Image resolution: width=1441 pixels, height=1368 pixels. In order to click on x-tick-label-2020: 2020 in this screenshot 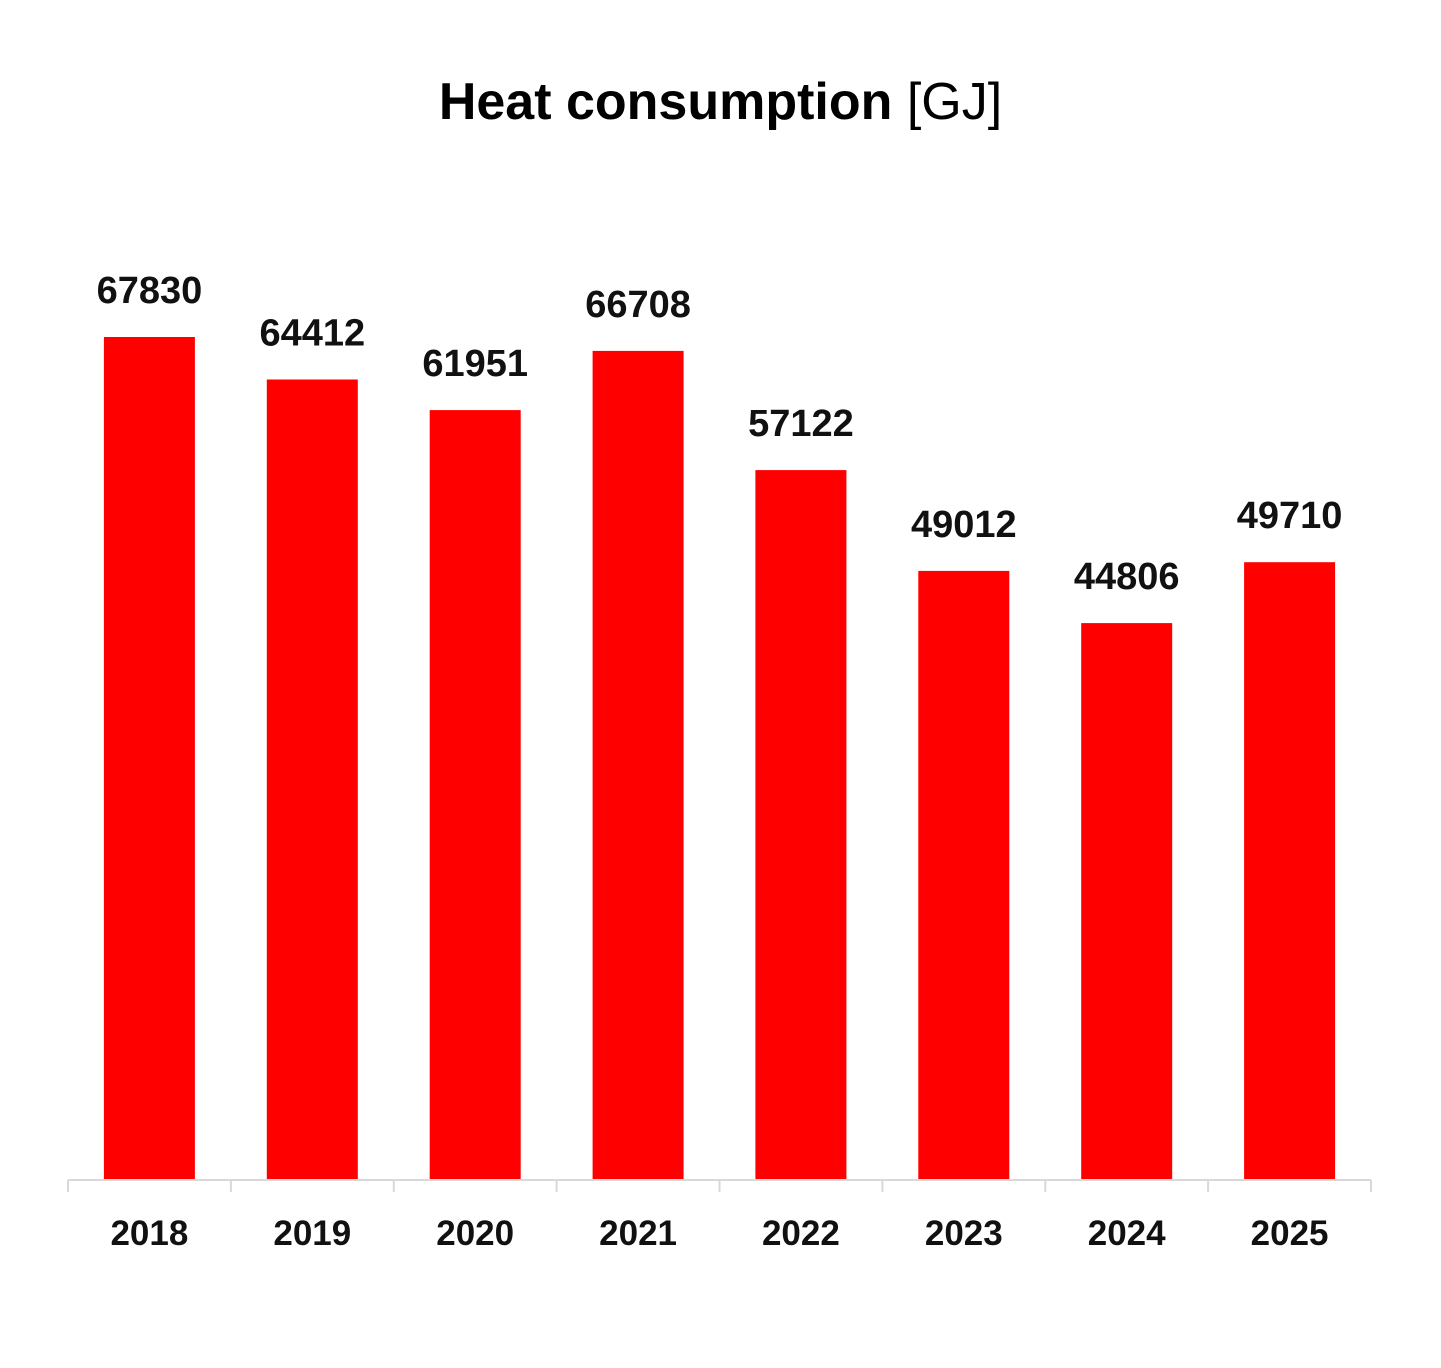, I will do `click(475, 1233)`.